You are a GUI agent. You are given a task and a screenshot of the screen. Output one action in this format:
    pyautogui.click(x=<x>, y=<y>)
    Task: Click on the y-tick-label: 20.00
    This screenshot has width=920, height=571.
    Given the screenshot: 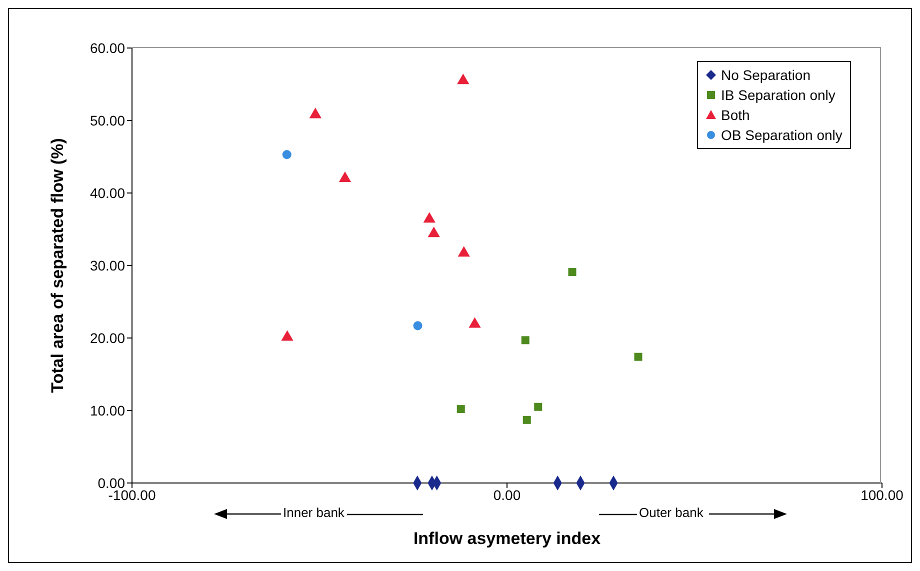 What is the action you would take?
    pyautogui.click(x=108, y=338)
    